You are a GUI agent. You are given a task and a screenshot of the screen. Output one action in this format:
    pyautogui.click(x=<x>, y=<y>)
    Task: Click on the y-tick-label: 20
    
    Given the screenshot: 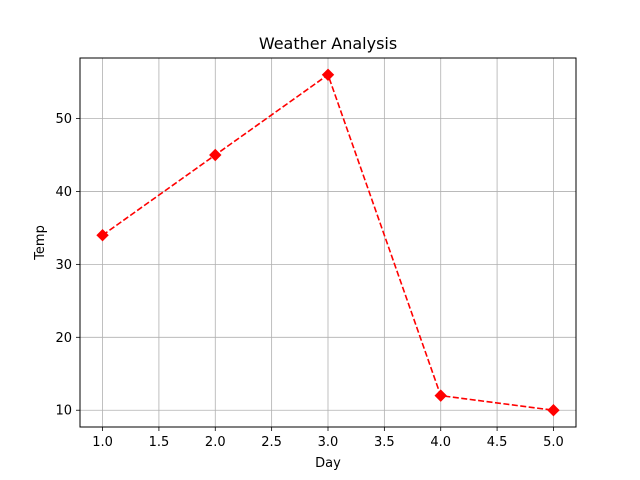 What is the action you would take?
    pyautogui.click(x=63, y=338)
    